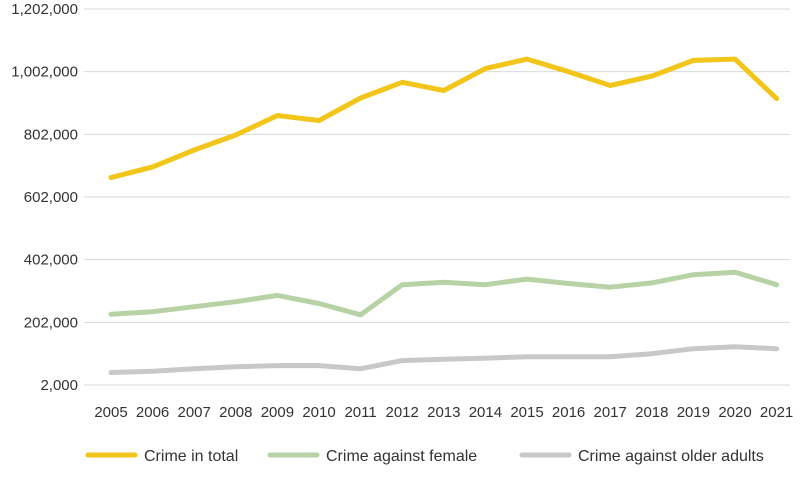 Image resolution: width=800 pixels, height=477 pixels. I want to click on y-tick-label: 2,000, so click(59, 385).